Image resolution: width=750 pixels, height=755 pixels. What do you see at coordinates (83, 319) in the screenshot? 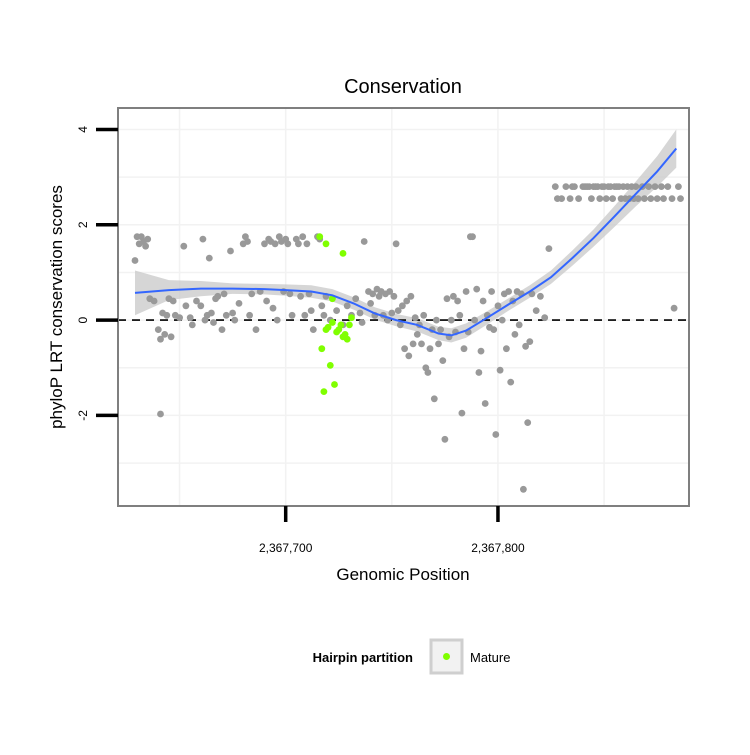
I see `y-tick-label: 0` at bounding box center [83, 319].